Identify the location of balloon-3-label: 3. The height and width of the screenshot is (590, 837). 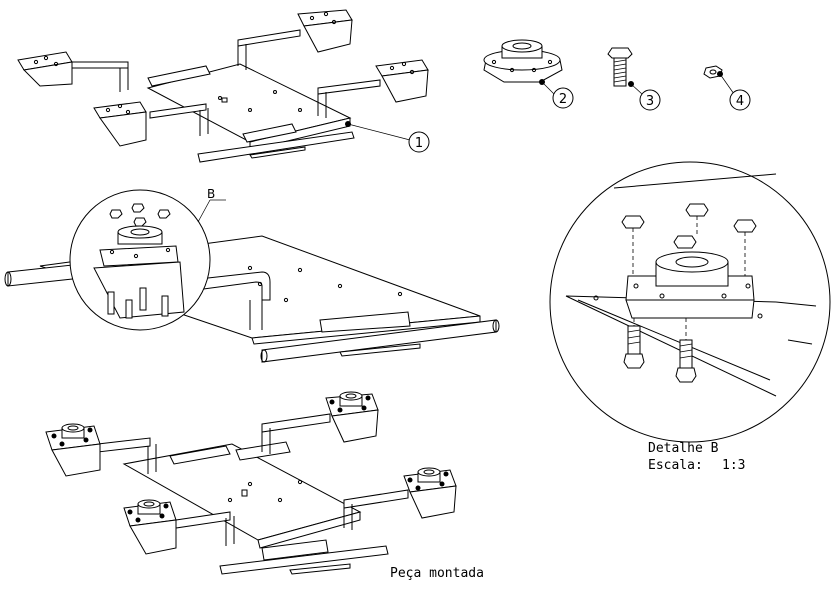
(650, 101).